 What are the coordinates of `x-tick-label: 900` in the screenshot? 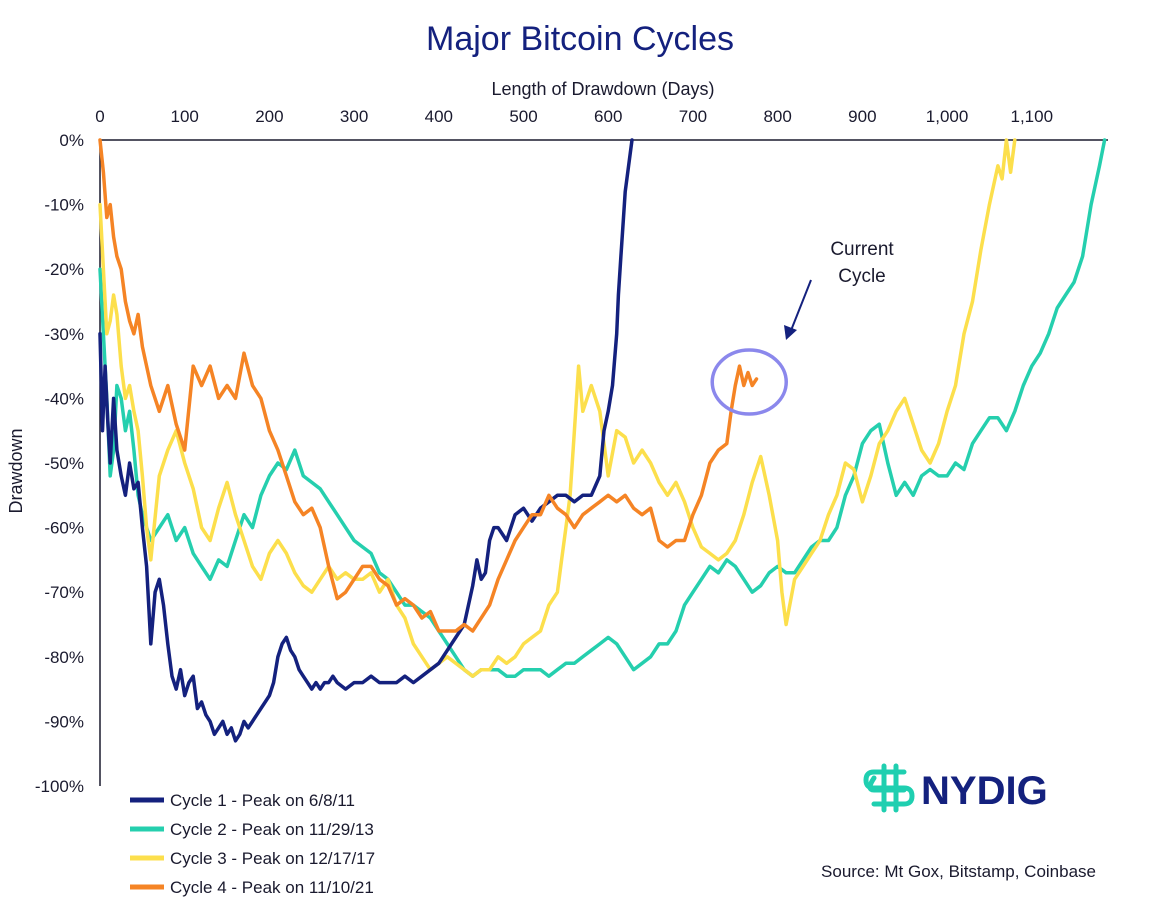 It's located at (862, 116).